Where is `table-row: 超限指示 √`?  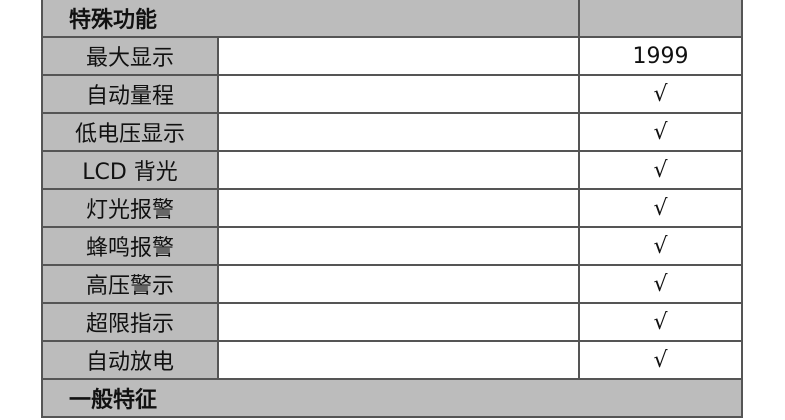 table-row: 超限指示 √ is located at coordinates (392, 322).